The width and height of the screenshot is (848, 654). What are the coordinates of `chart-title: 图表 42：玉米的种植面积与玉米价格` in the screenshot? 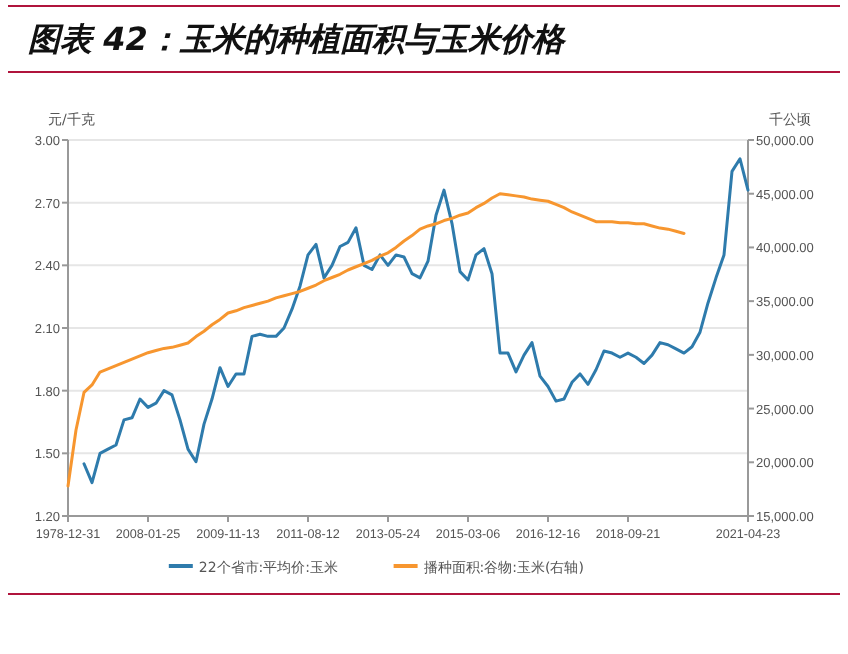 It's located at (298, 39).